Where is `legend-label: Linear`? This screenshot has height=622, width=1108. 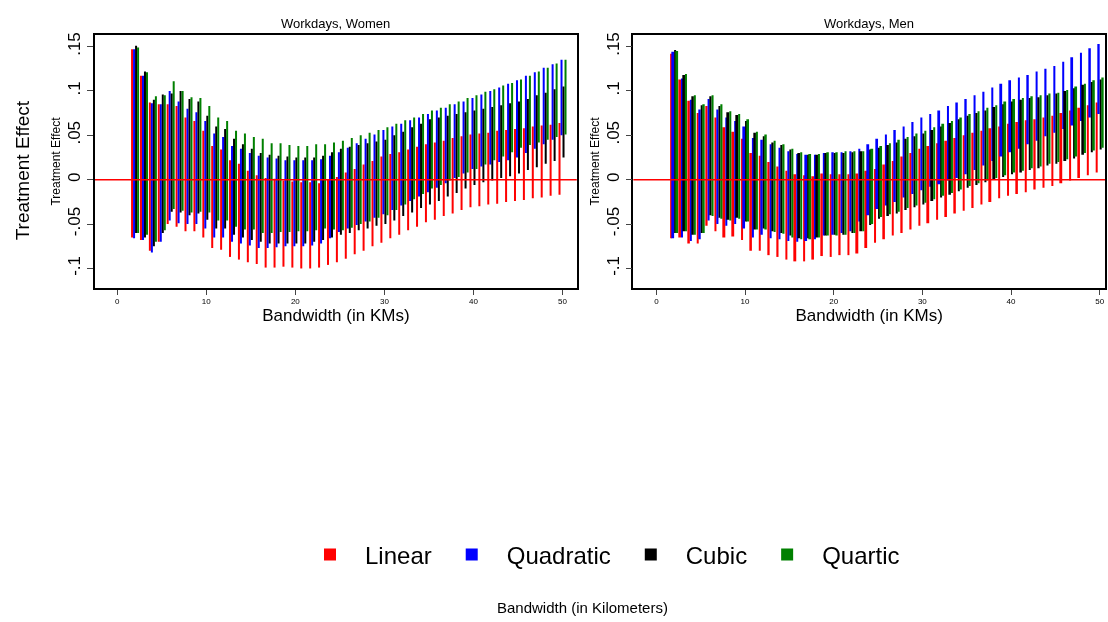
legend-label: Linear is located at coordinates (398, 555).